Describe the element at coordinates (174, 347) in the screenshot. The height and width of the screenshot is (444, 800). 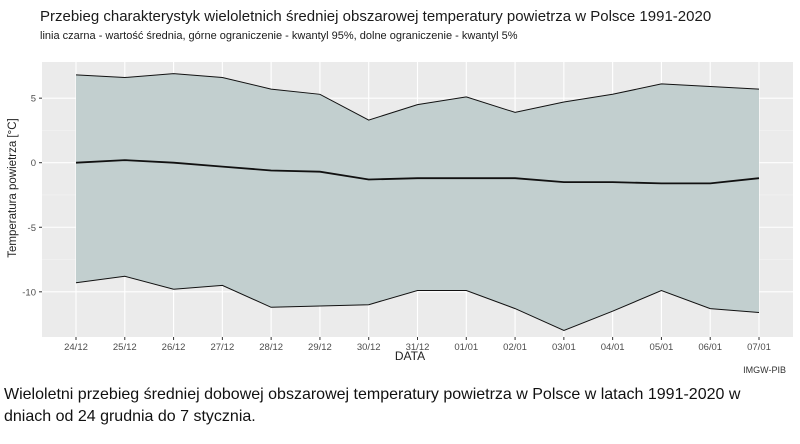
I see `x-tick-label: 26/12` at that location.